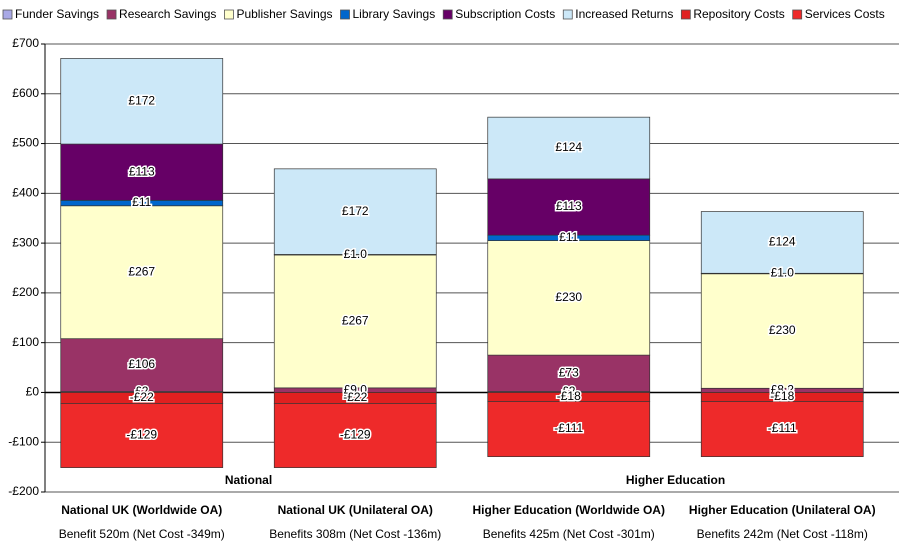 This screenshot has width=899, height=542. I want to click on category-note: Benefits 242m (Net Cost -118m), so click(782, 534).